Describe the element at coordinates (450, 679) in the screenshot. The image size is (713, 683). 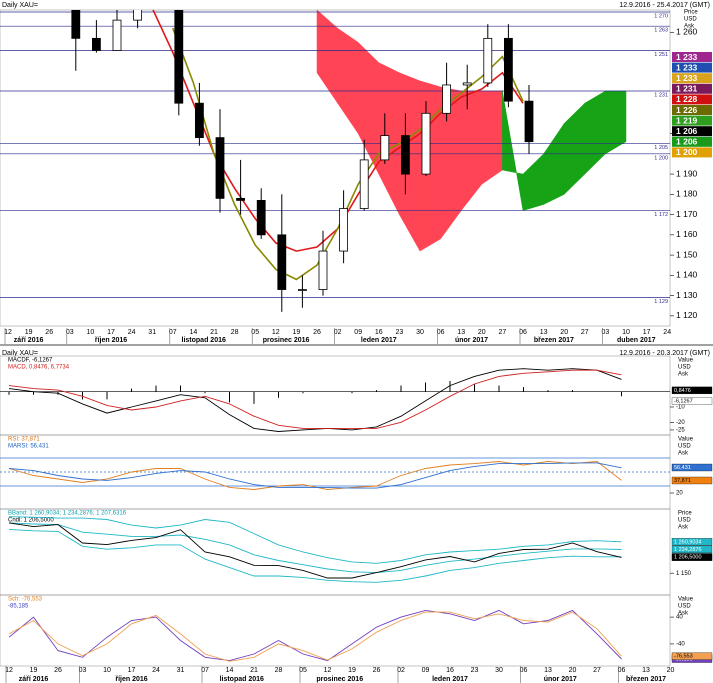
I see `month-label: leden 2017` at that location.